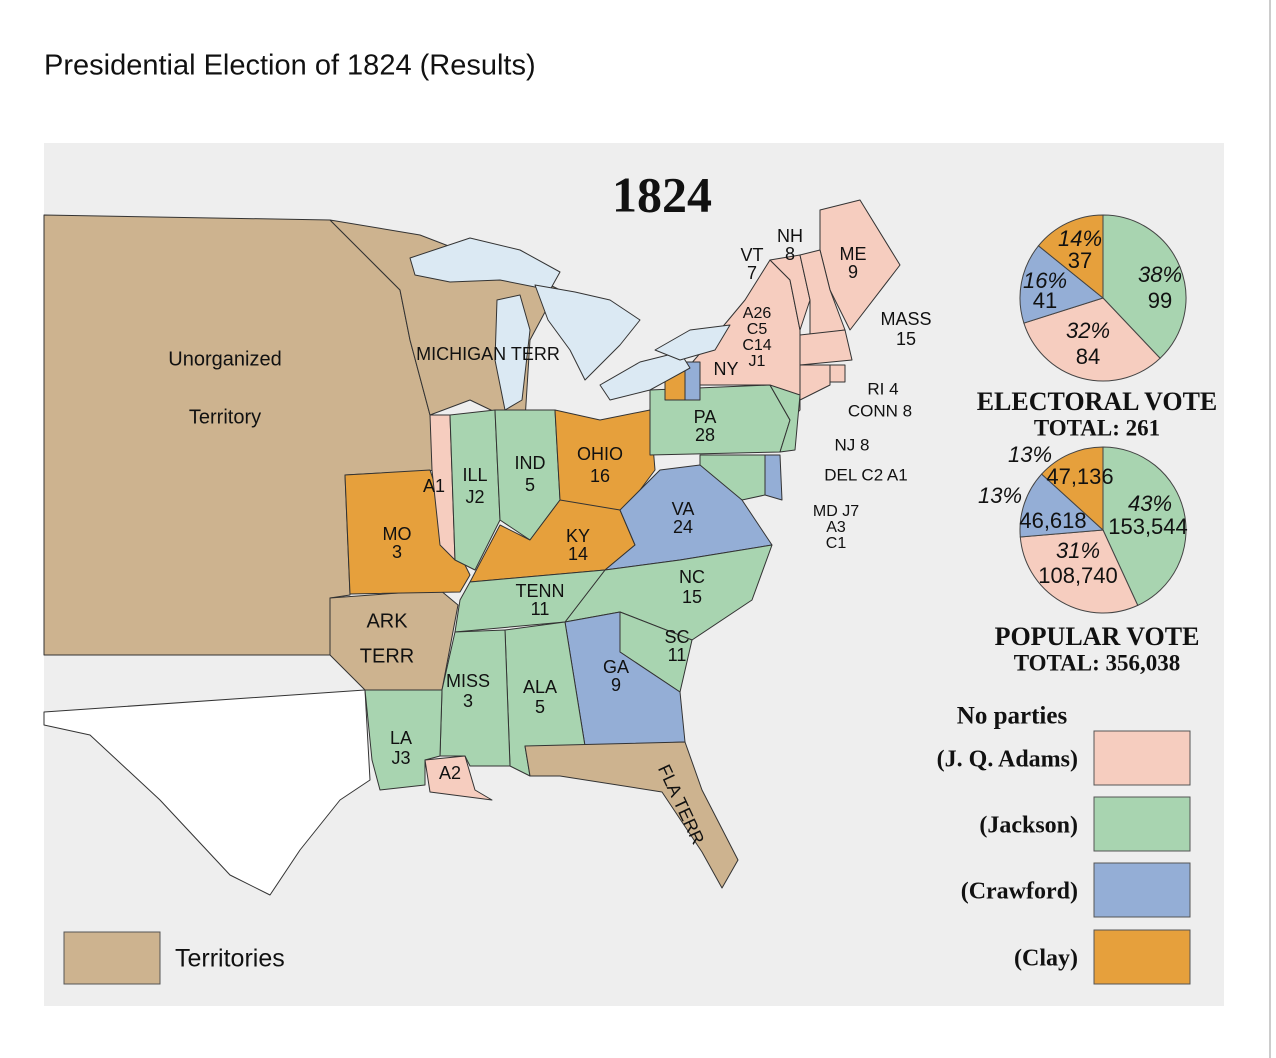  I want to click on slice-votes: 37, so click(1080, 260).